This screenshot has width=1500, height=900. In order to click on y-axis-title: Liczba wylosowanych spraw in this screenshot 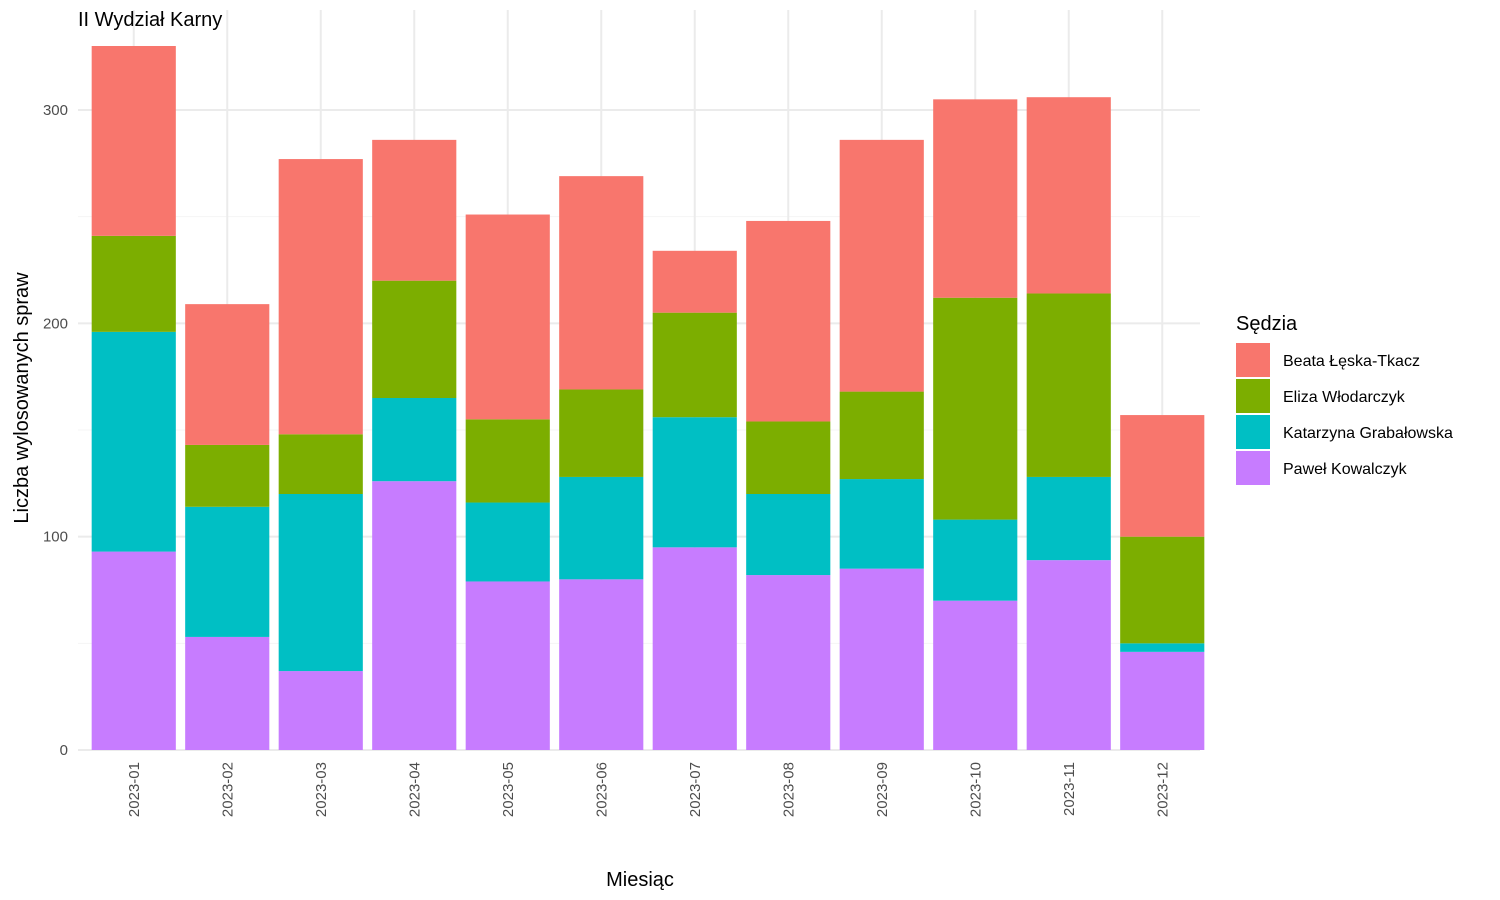, I will do `click(22, 398)`.